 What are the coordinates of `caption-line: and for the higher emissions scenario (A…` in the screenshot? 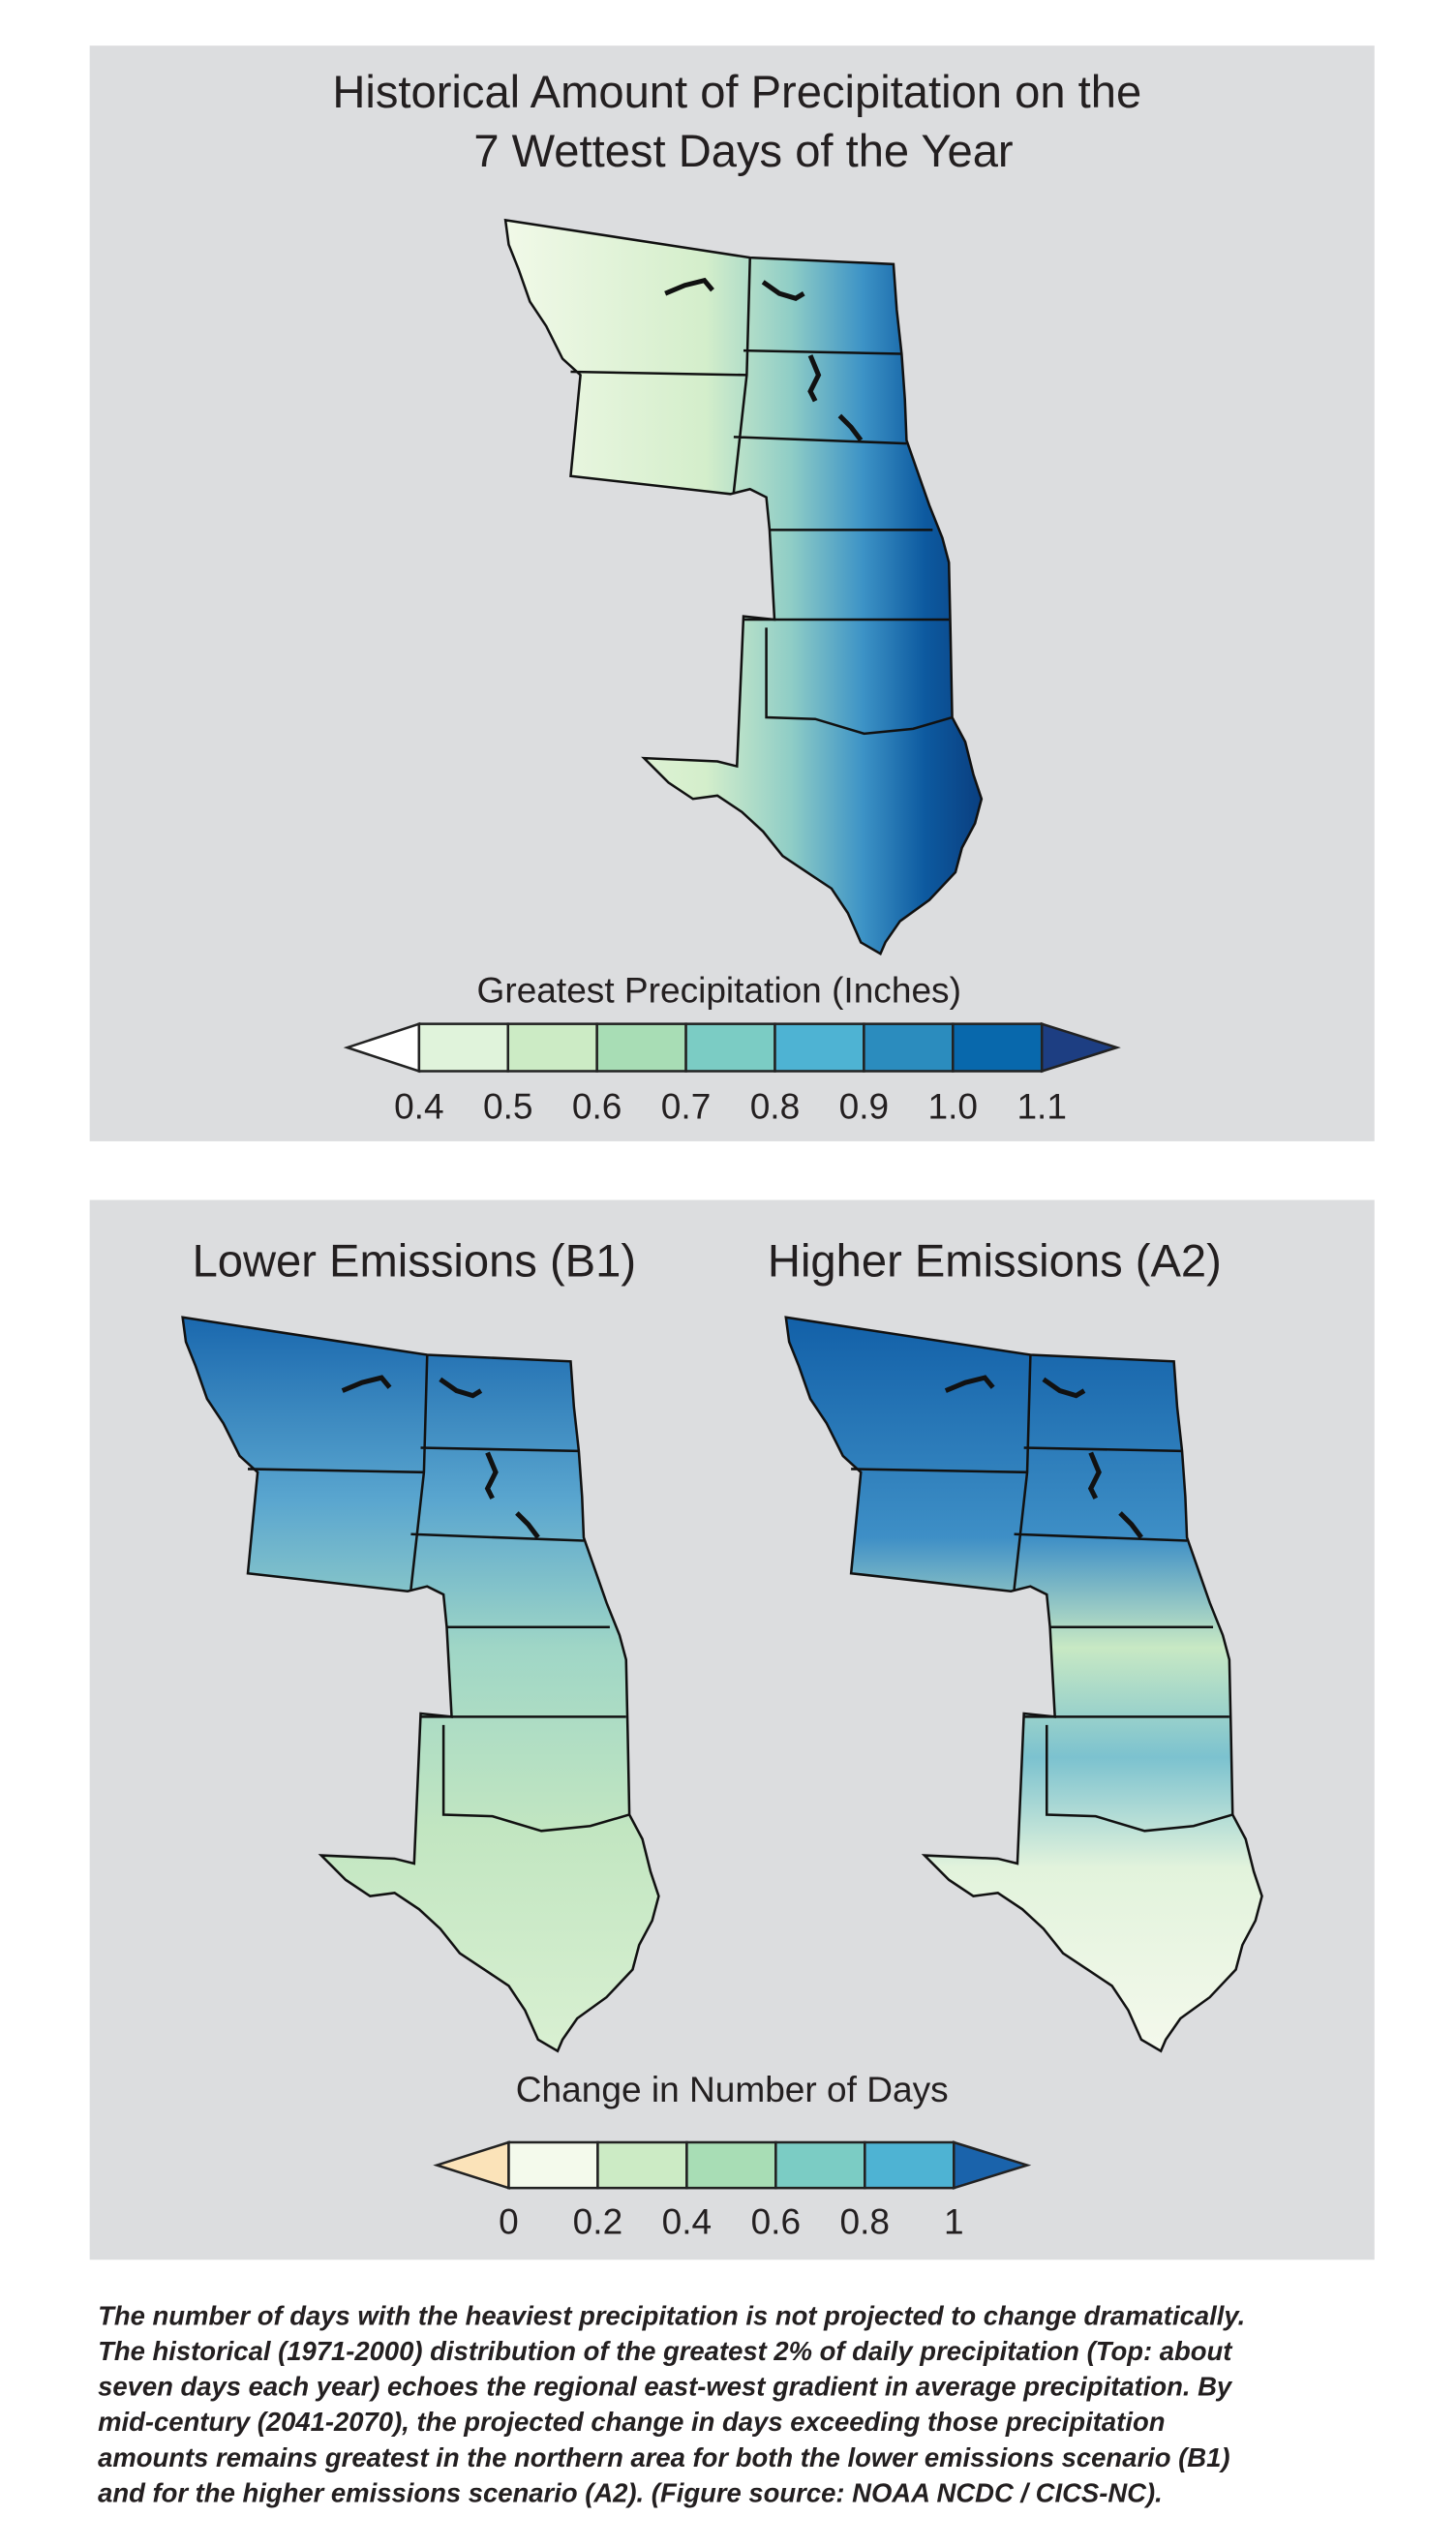 It's located at (630, 2492).